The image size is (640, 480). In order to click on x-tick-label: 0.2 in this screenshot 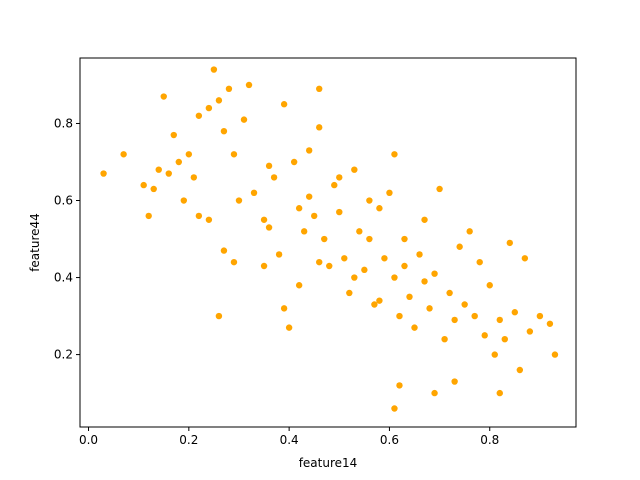, I will do `click(188, 440)`.